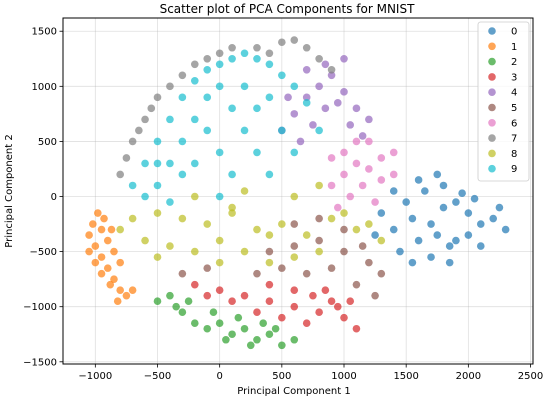 Image resolution: width=543 pixels, height=401 pixels. Describe the element at coordinates (503, 101) in the screenshot. I see `legend-box` at that location.